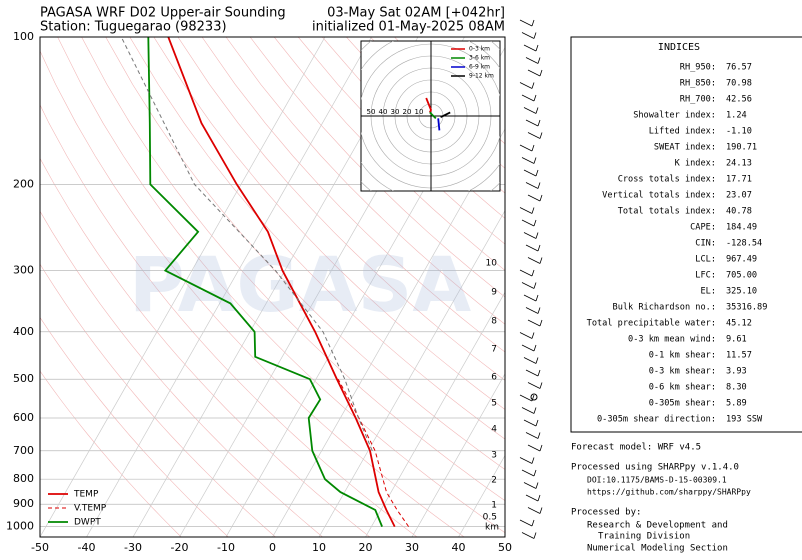 The height and width of the screenshot is (560, 802). Describe the element at coordinates (667, 212) in the screenshot. I see `index-label: Total totals index:` at that location.